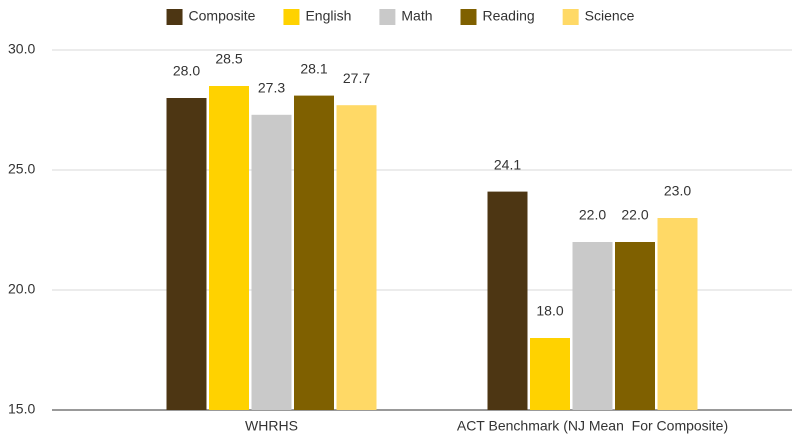 The image size is (801, 440). What do you see at coordinates (677, 191) in the screenshot?
I see `data-label: 23.0` at bounding box center [677, 191].